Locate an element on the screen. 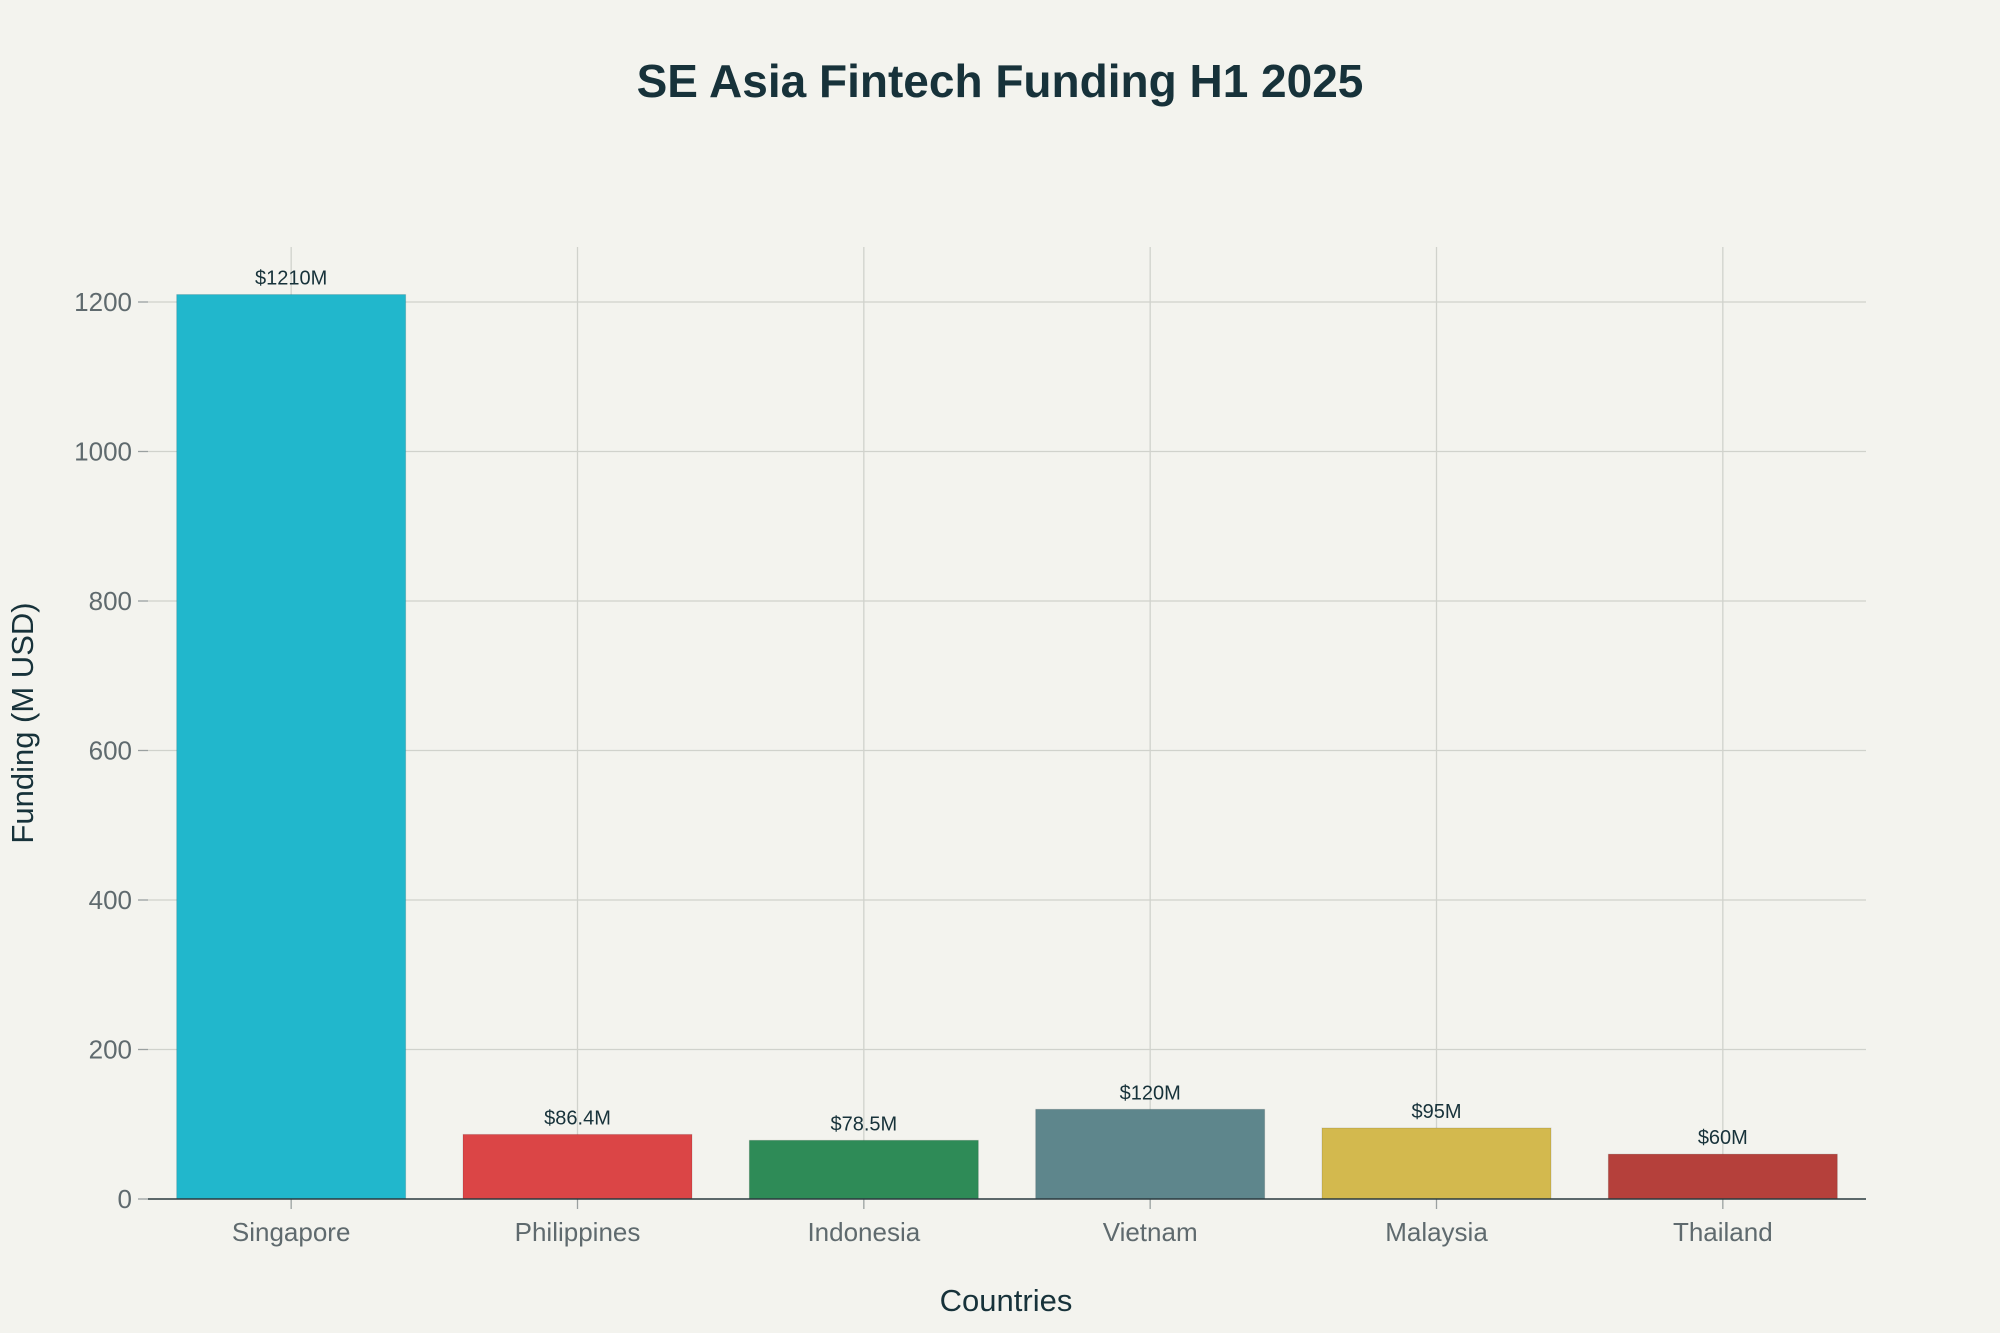 The height and width of the screenshot is (1333, 2000). x-tick-label: Thailand is located at coordinates (1723, 1232).